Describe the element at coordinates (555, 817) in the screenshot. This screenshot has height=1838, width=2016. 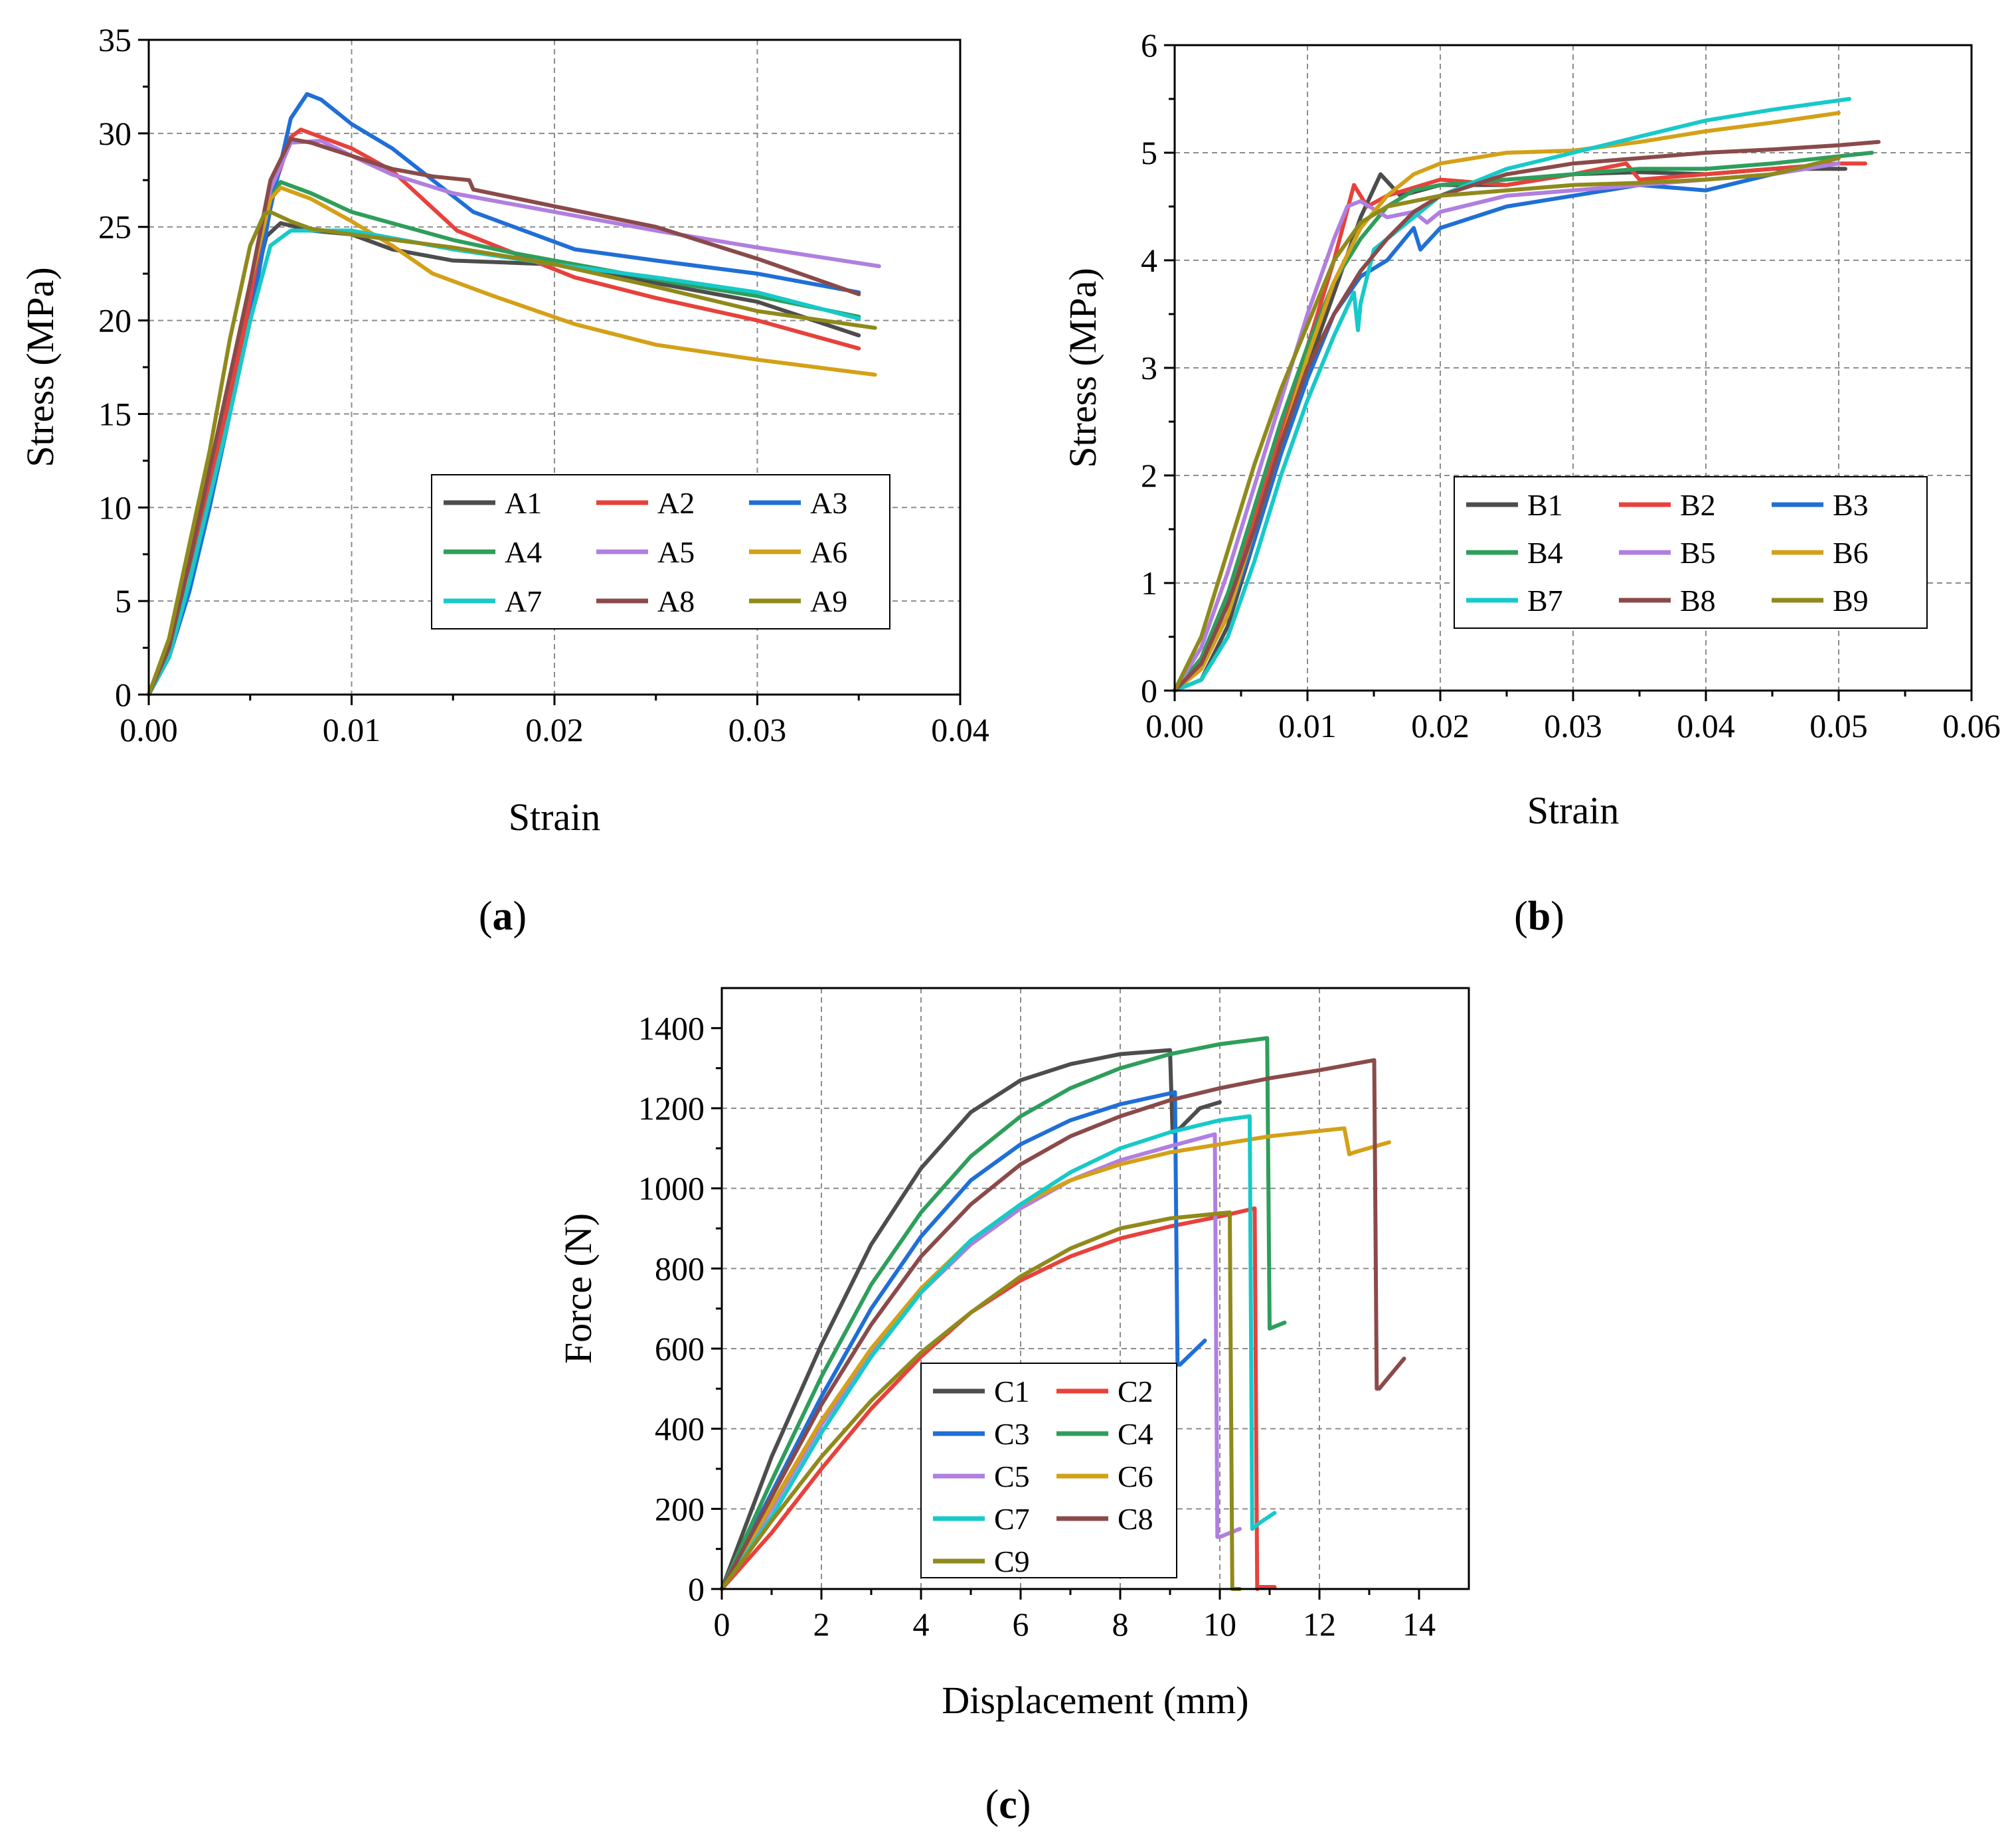
I see `x-axis-title-a: Strain` at that location.